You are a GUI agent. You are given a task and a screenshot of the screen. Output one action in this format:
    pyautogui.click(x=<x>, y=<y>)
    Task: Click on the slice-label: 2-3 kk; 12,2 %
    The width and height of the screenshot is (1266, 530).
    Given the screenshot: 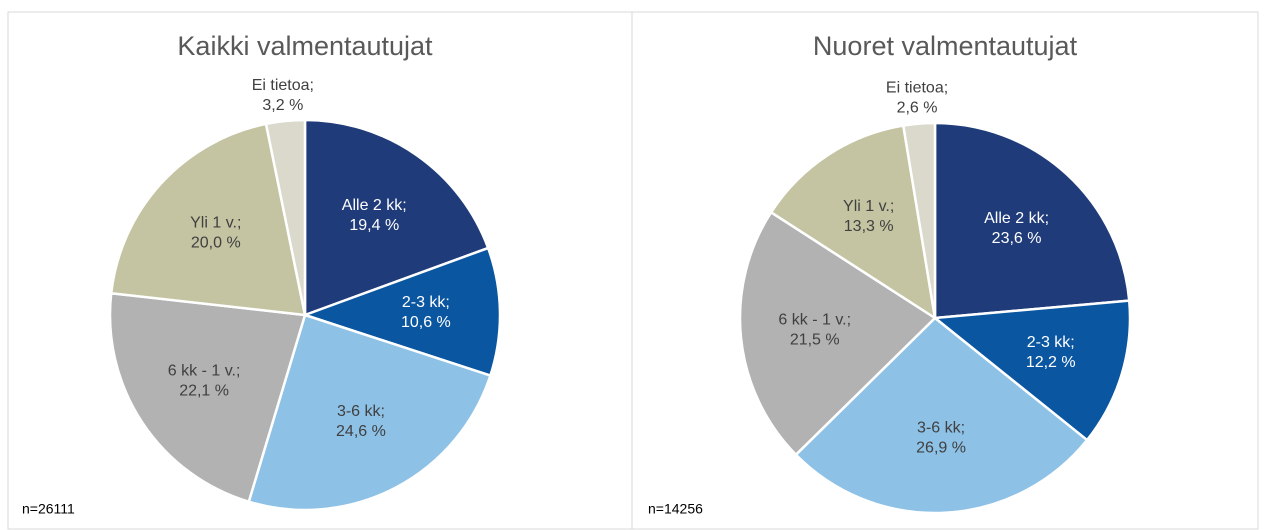 What is the action you would take?
    pyautogui.click(x=1051, y=352)
    